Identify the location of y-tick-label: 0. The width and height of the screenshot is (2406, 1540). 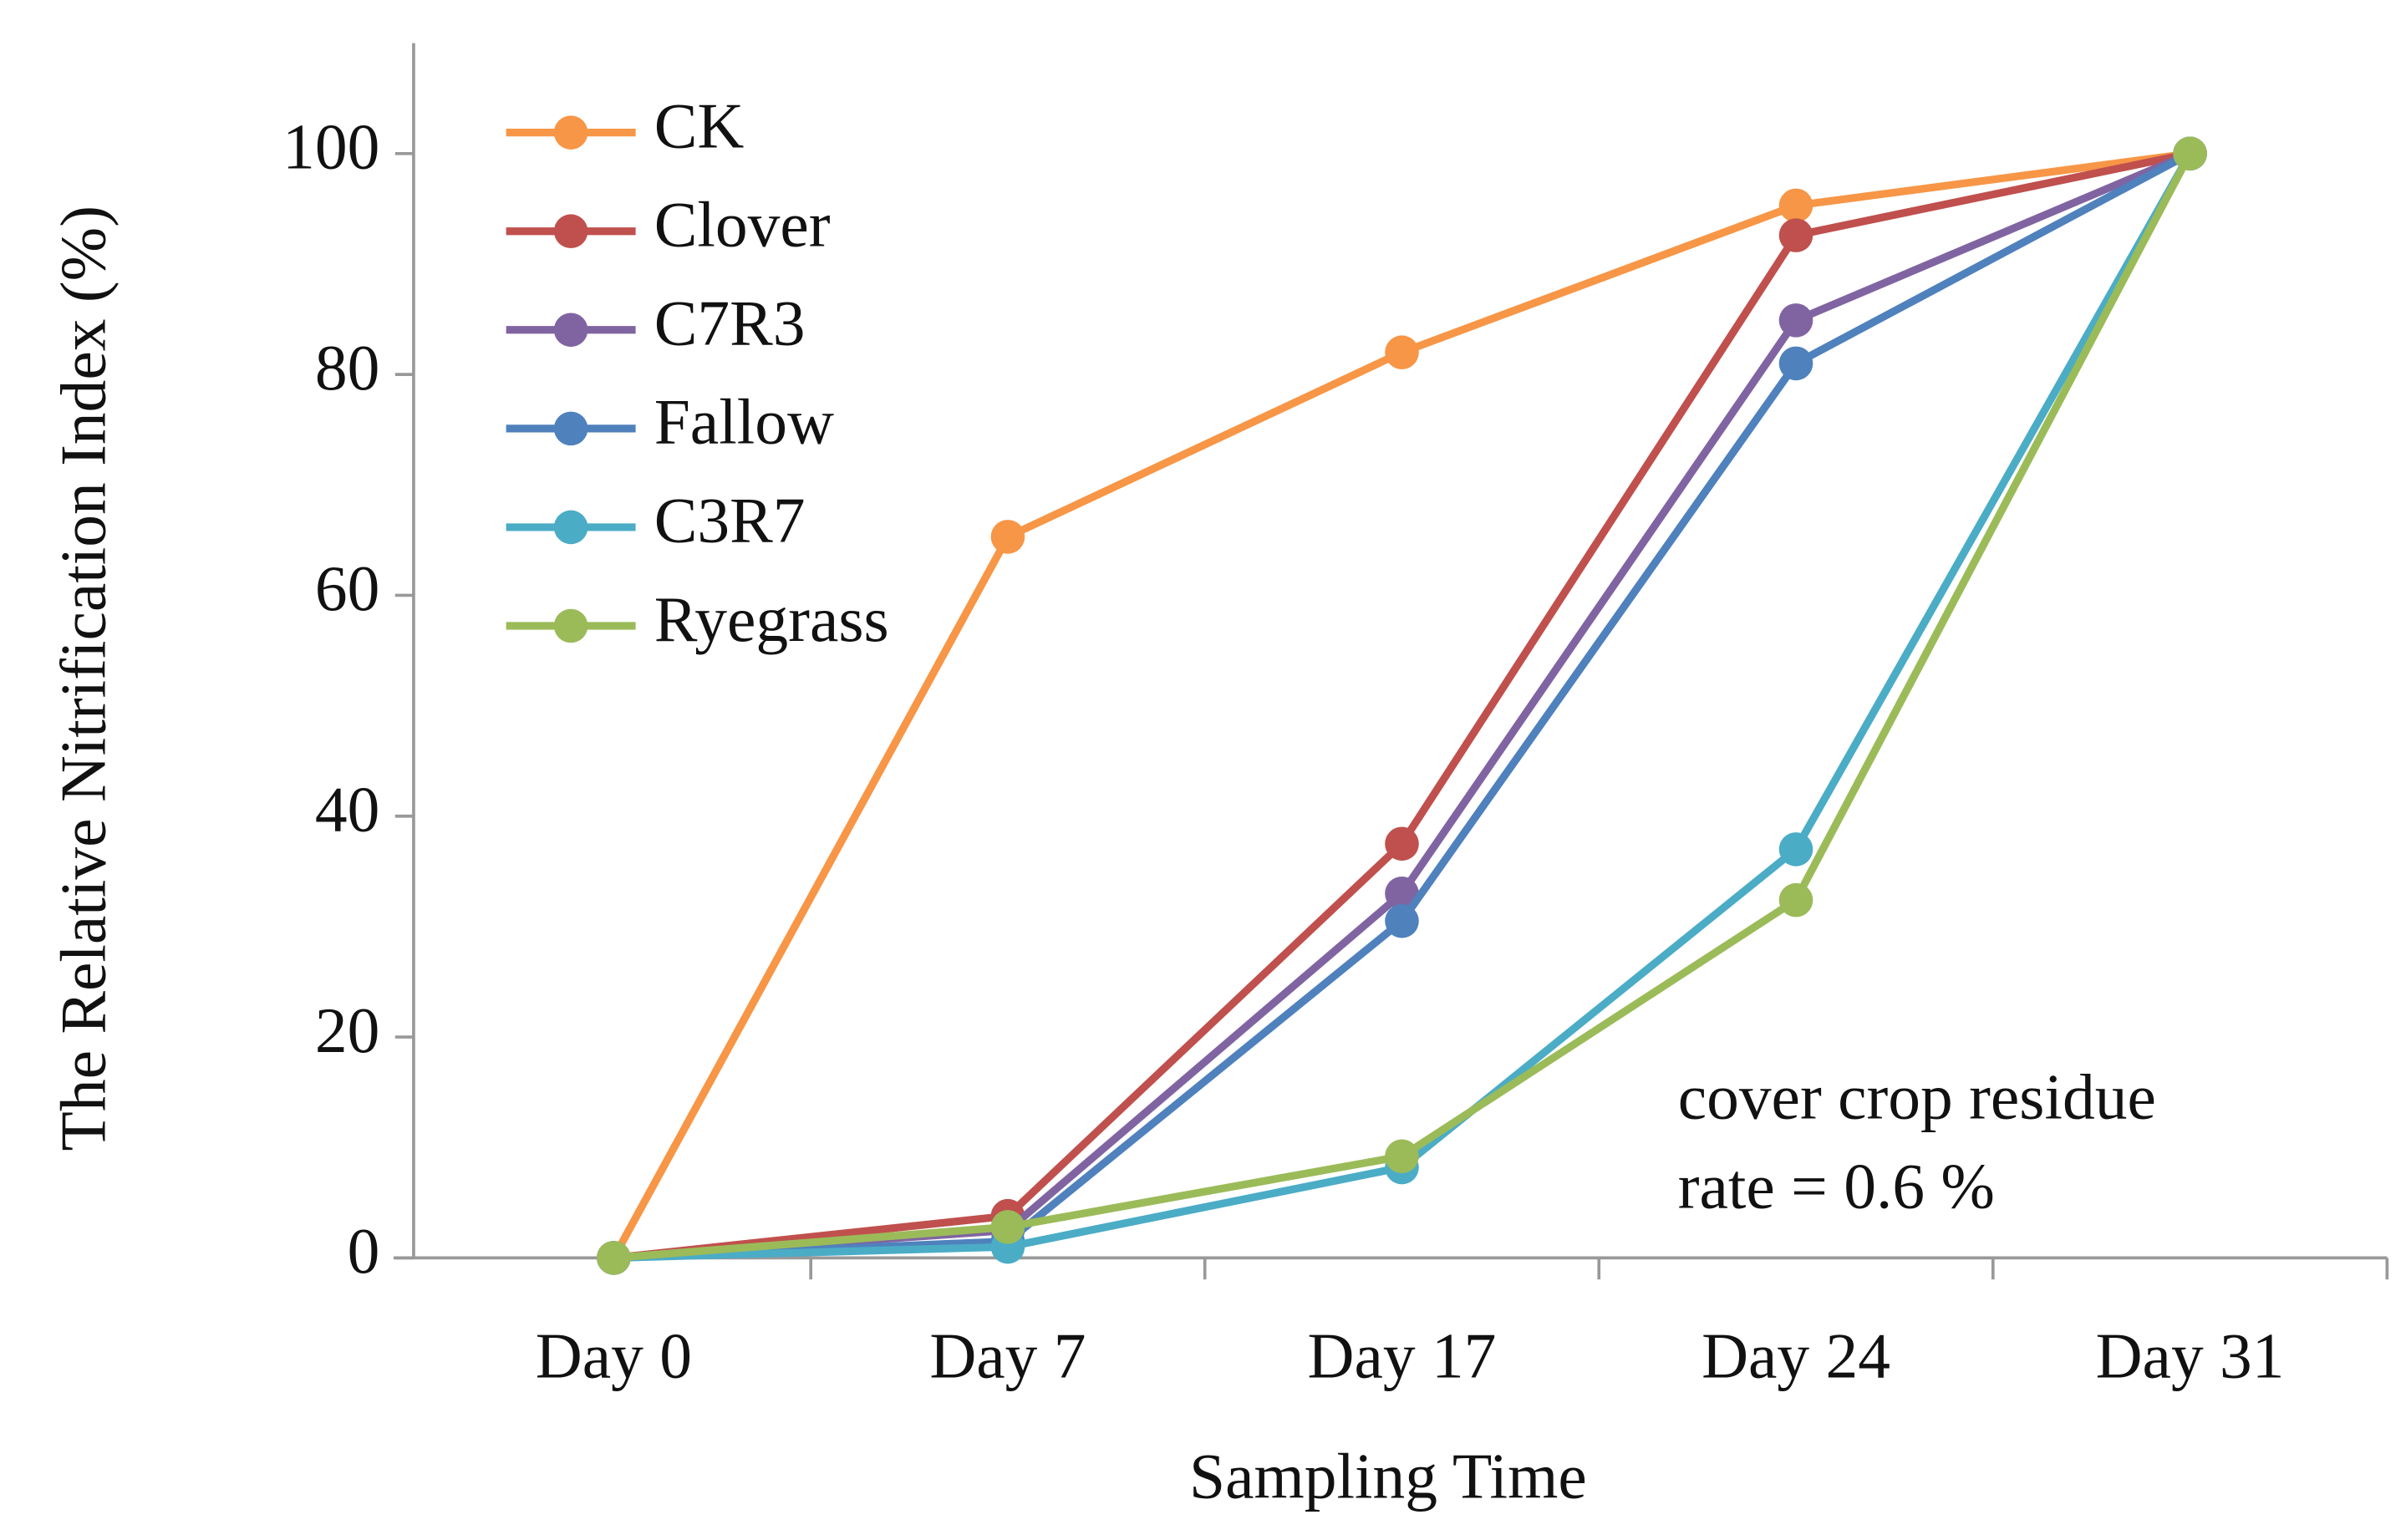
(364, 1251).